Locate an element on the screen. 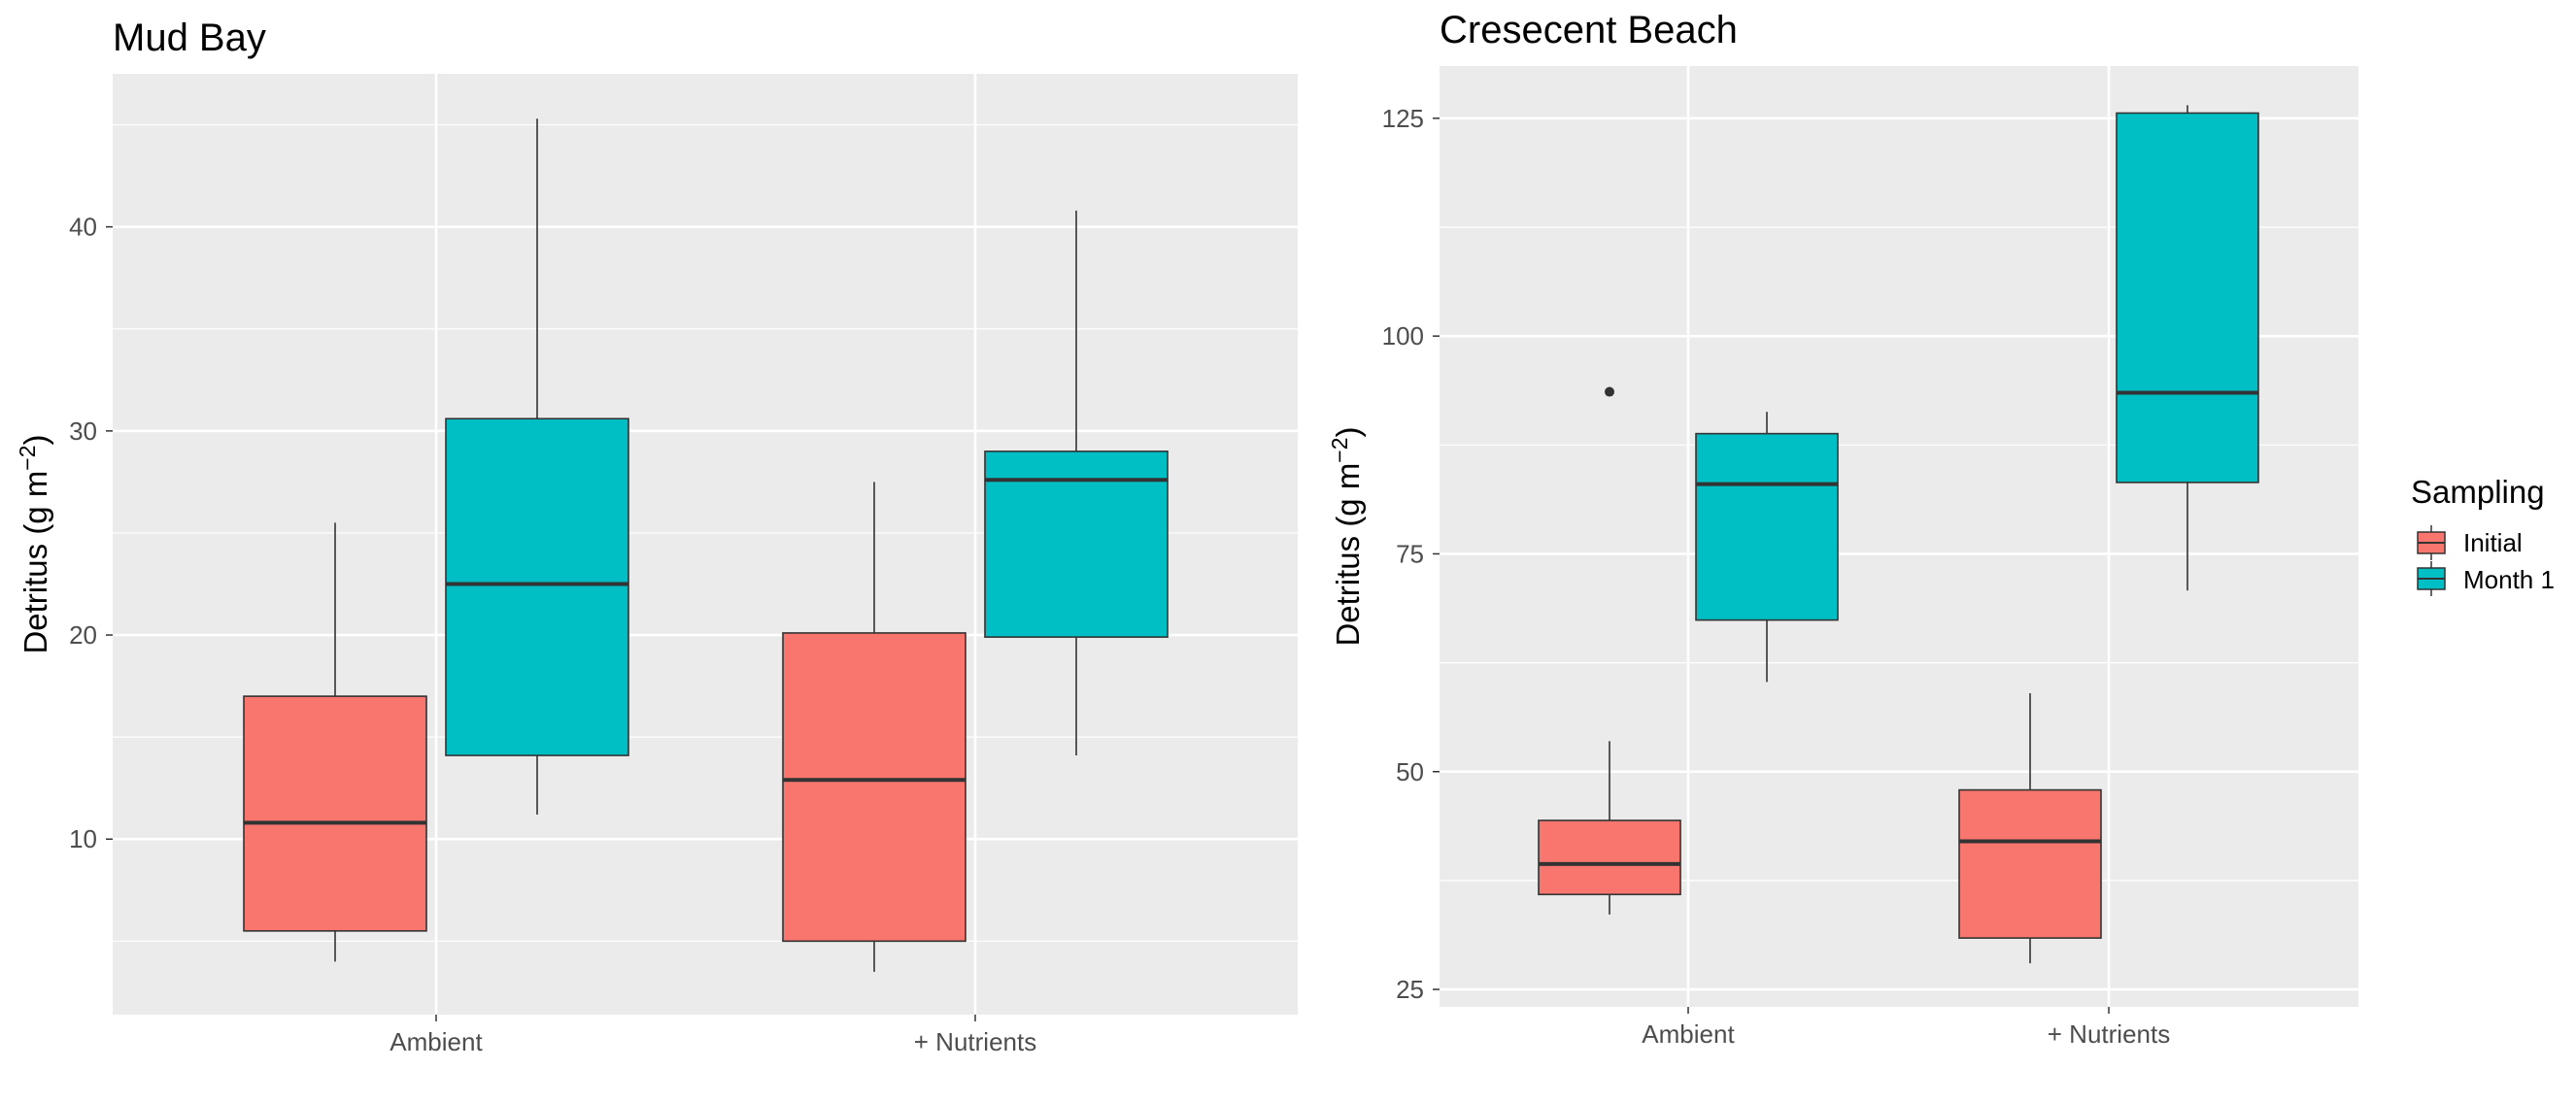  y-tick-label: 25 is located at coordinates (1410, 990).